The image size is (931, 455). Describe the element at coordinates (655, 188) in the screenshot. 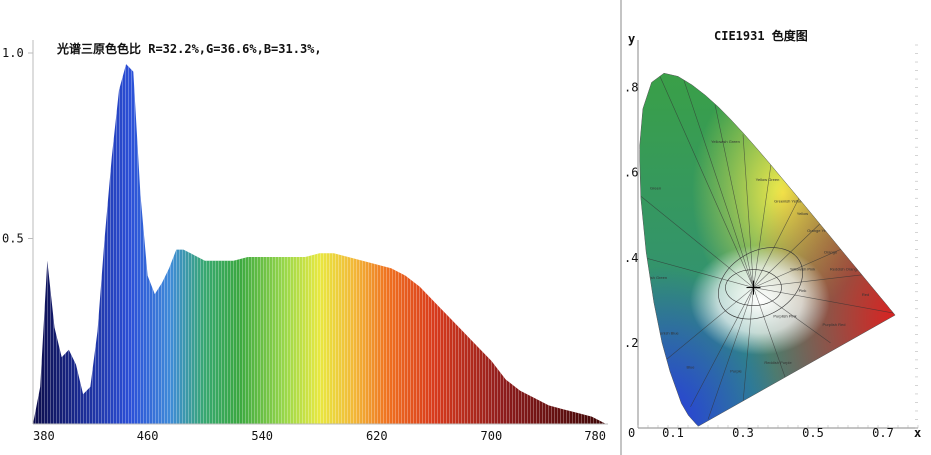

I see `cie-region-label: Green` at that location.